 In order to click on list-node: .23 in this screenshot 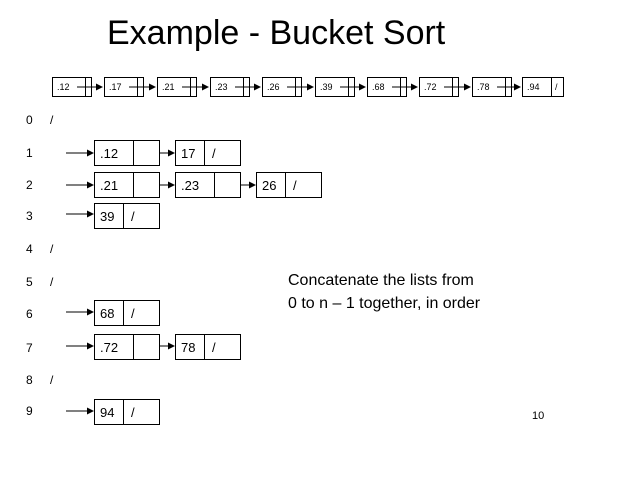, I will do `click(208, 185)`.